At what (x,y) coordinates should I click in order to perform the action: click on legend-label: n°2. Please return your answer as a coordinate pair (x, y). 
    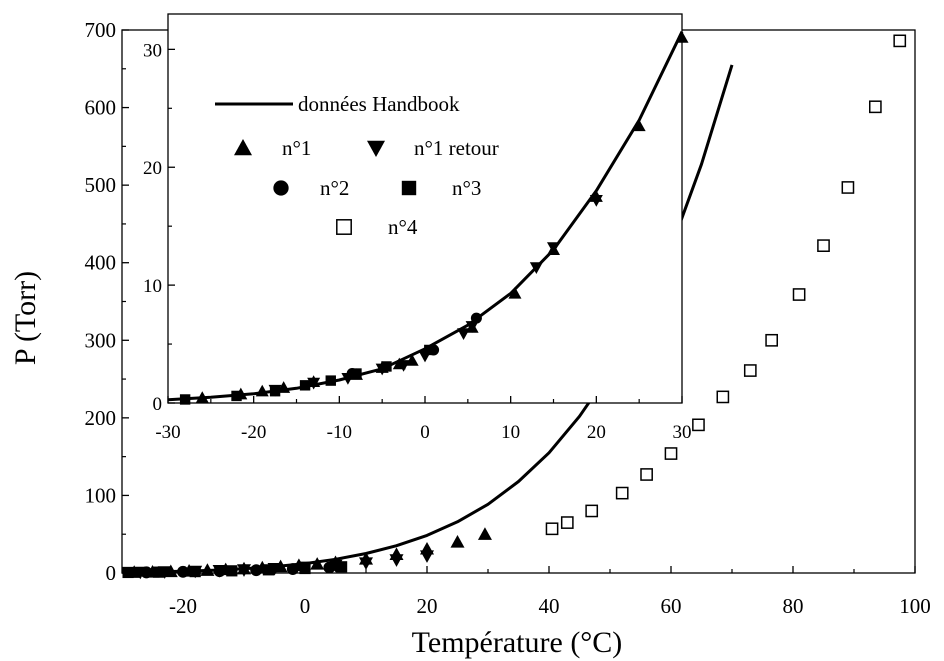
    Looking at the image, I should click on (334, 188).